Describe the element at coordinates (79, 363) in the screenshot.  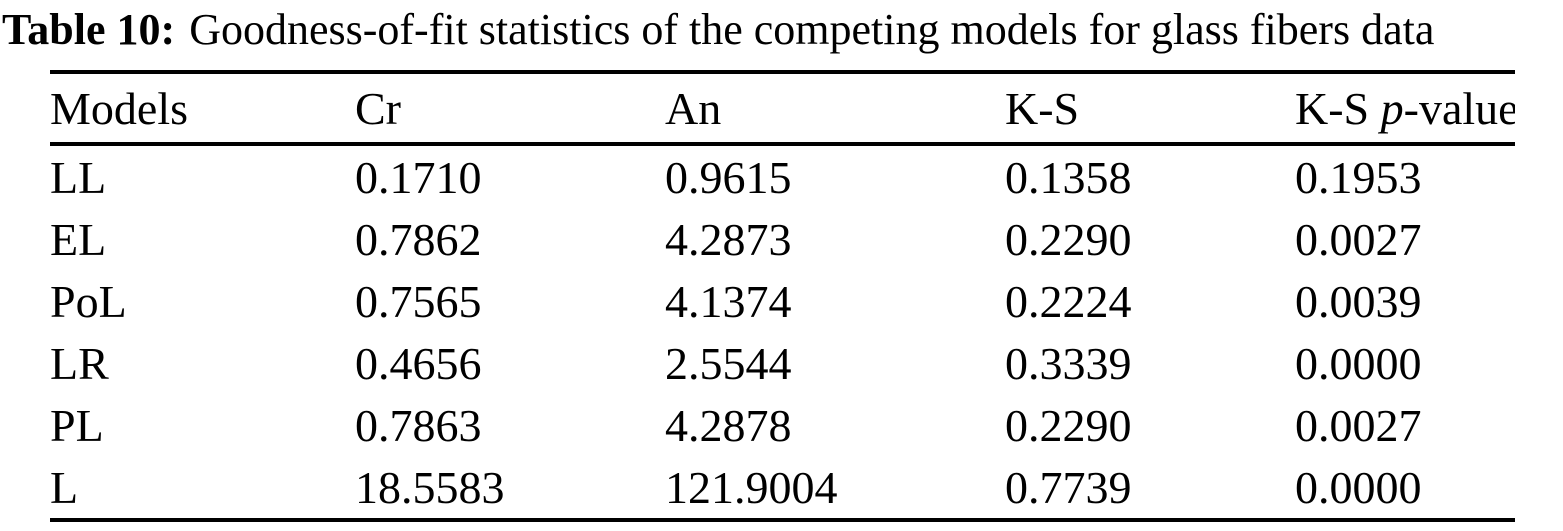
I see `model-cell: LR` at that location.